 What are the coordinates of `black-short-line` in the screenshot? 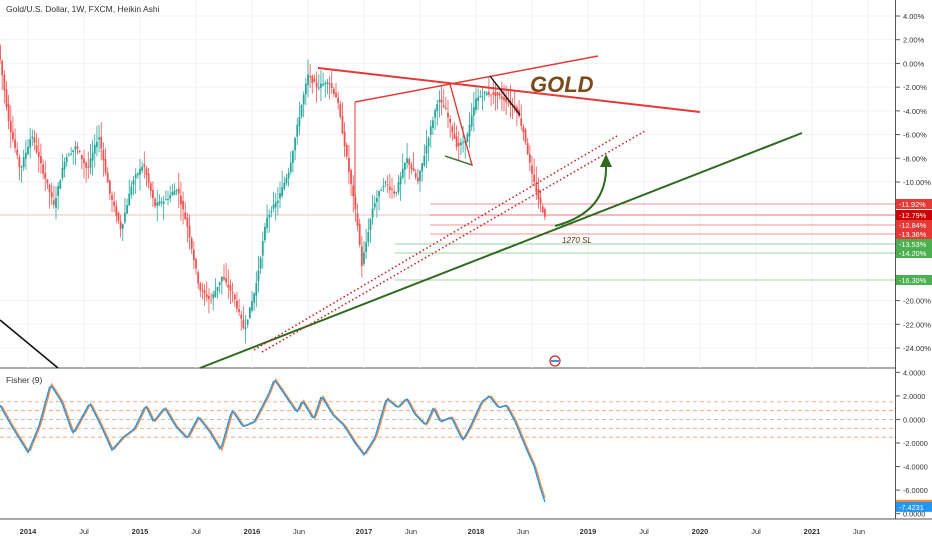 It's located at (505, 95).